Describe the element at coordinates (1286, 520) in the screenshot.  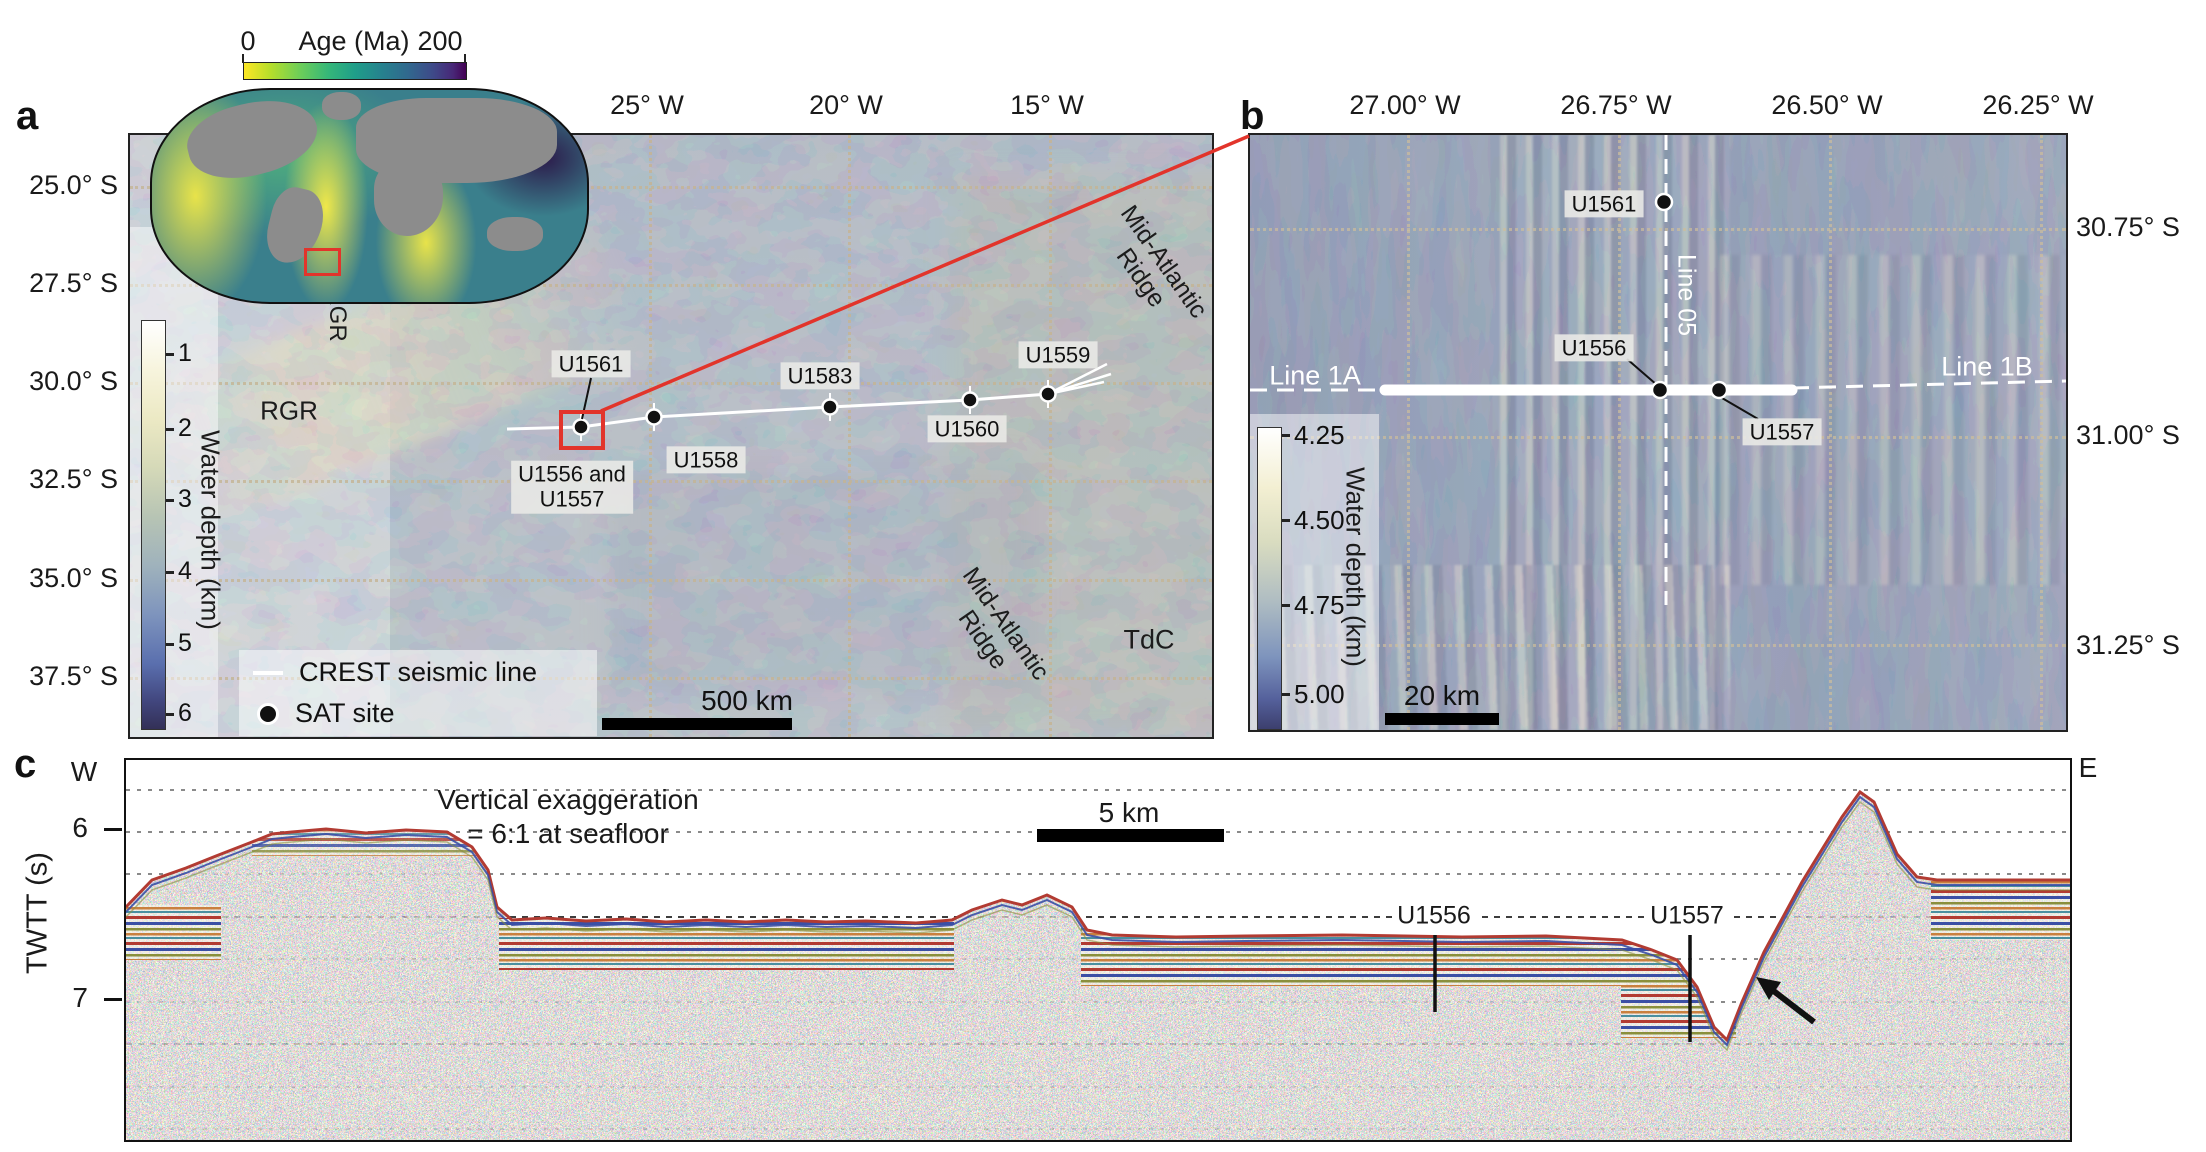
I see `cbar-b-tick2` at that location.